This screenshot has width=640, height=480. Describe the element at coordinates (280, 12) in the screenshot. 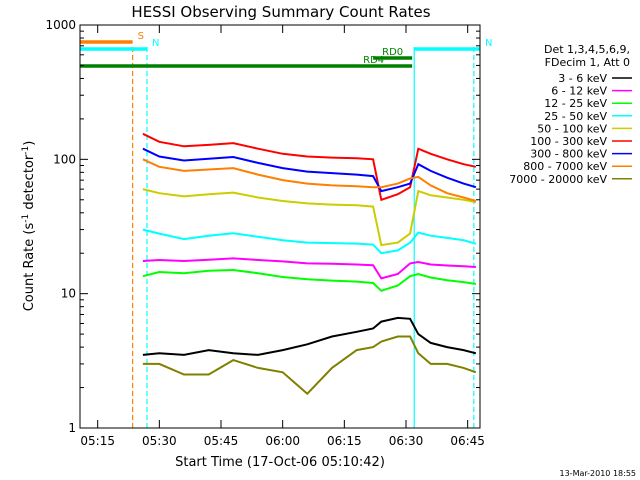

I see `chart-title: HESSI Observing Summary Count Rates` at that location.